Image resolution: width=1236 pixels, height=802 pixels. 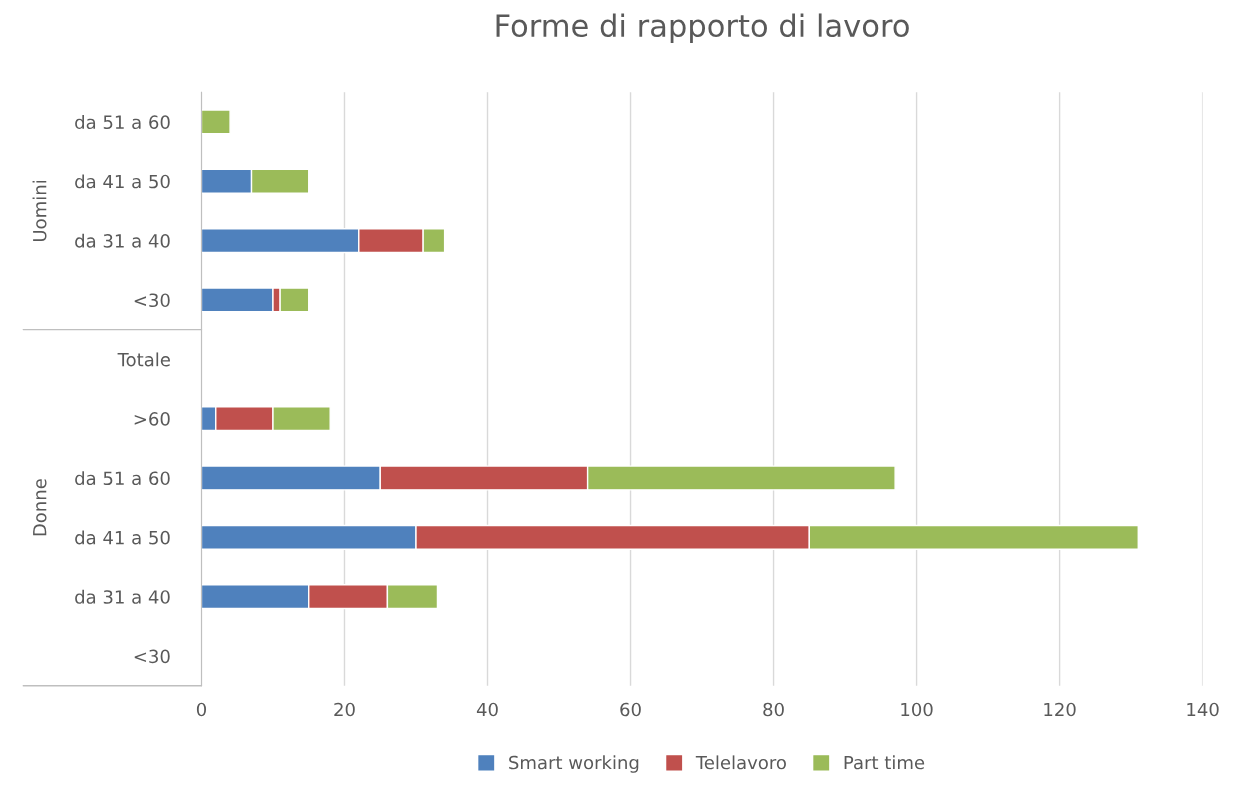 What do you see at coordinates (344, 709) in the screenshot?
I see `x-tick-label: 20` at bounding box center [344, 709].